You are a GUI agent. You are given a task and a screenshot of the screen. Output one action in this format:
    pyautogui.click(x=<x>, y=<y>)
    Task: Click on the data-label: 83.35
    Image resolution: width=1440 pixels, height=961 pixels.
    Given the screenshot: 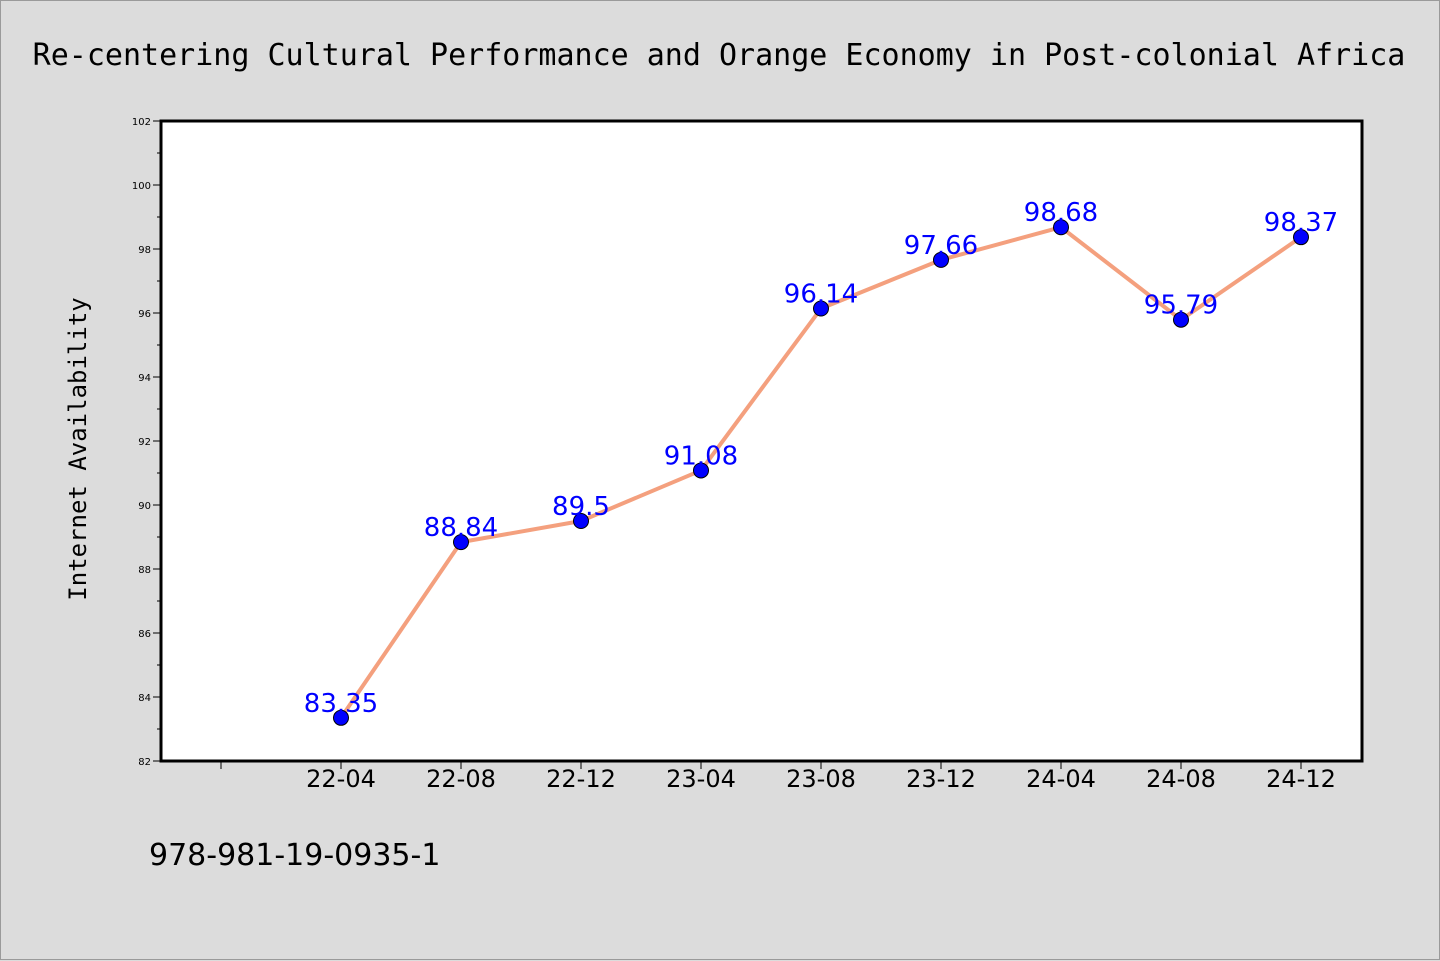 What is the action you would take?
    pyautogui.click(x=341, y=704)
    